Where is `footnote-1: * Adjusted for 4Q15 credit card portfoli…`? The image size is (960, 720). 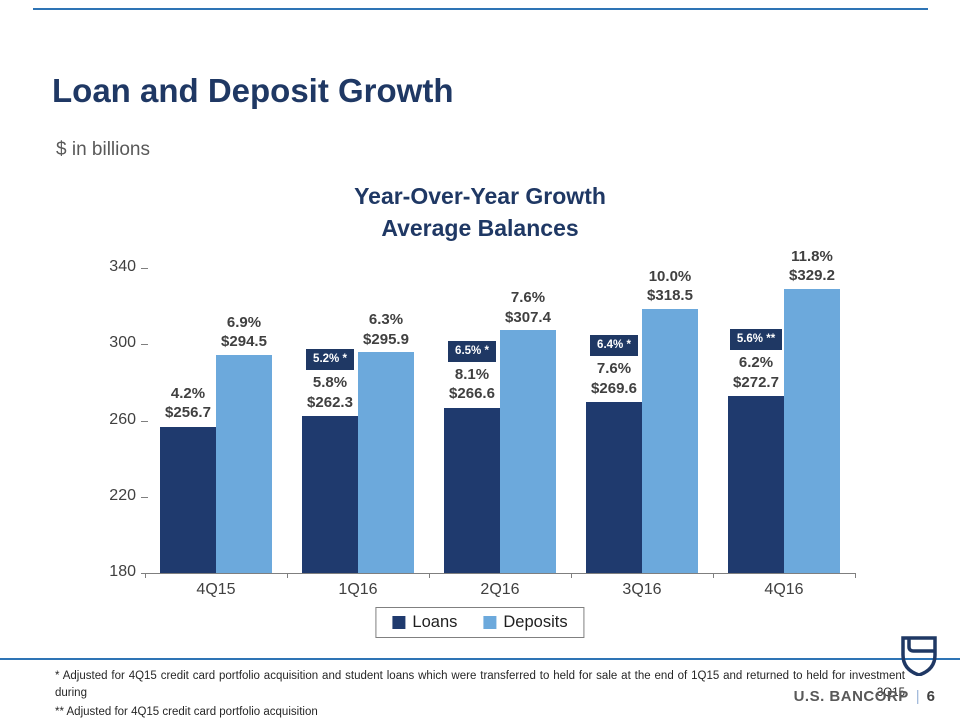 footnote-1: * Adjusted for 4Q15 credit card portfoli… is located at coordinates (480, 685).